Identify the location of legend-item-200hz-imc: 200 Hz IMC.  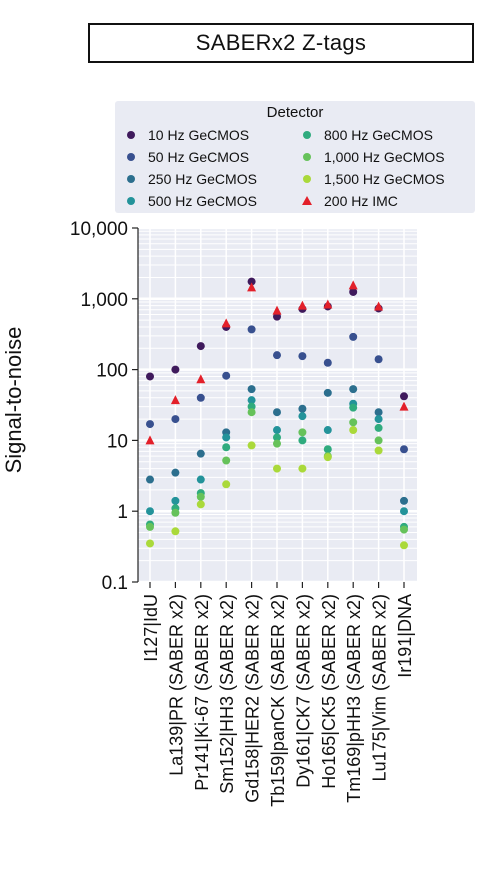
(349, 201).